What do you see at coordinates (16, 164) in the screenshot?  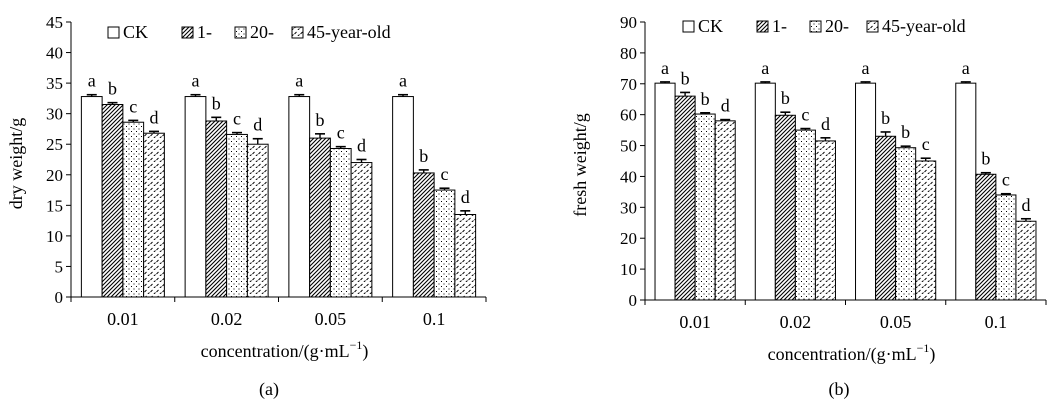 I see `y-axis-label: dry weight/g` at bounding box center [16, 164].